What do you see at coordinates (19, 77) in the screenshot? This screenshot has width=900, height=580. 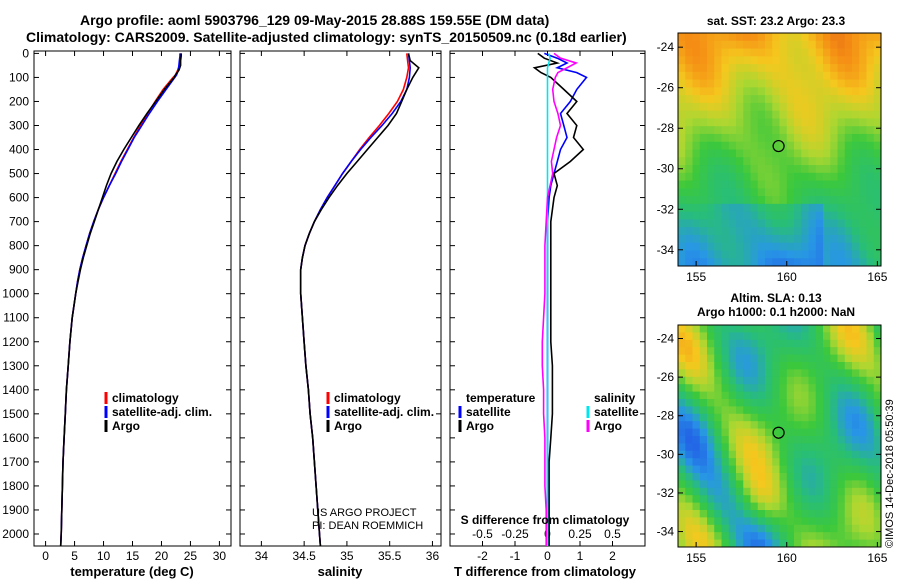 I see `depth-tick-label: 100` at bounding box center [19, 77].